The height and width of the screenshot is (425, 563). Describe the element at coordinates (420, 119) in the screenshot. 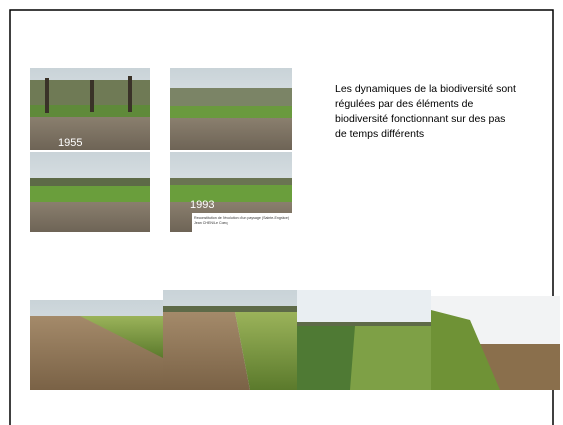

I see `description: biodiversité fonctionnant sur des pas` at that location.